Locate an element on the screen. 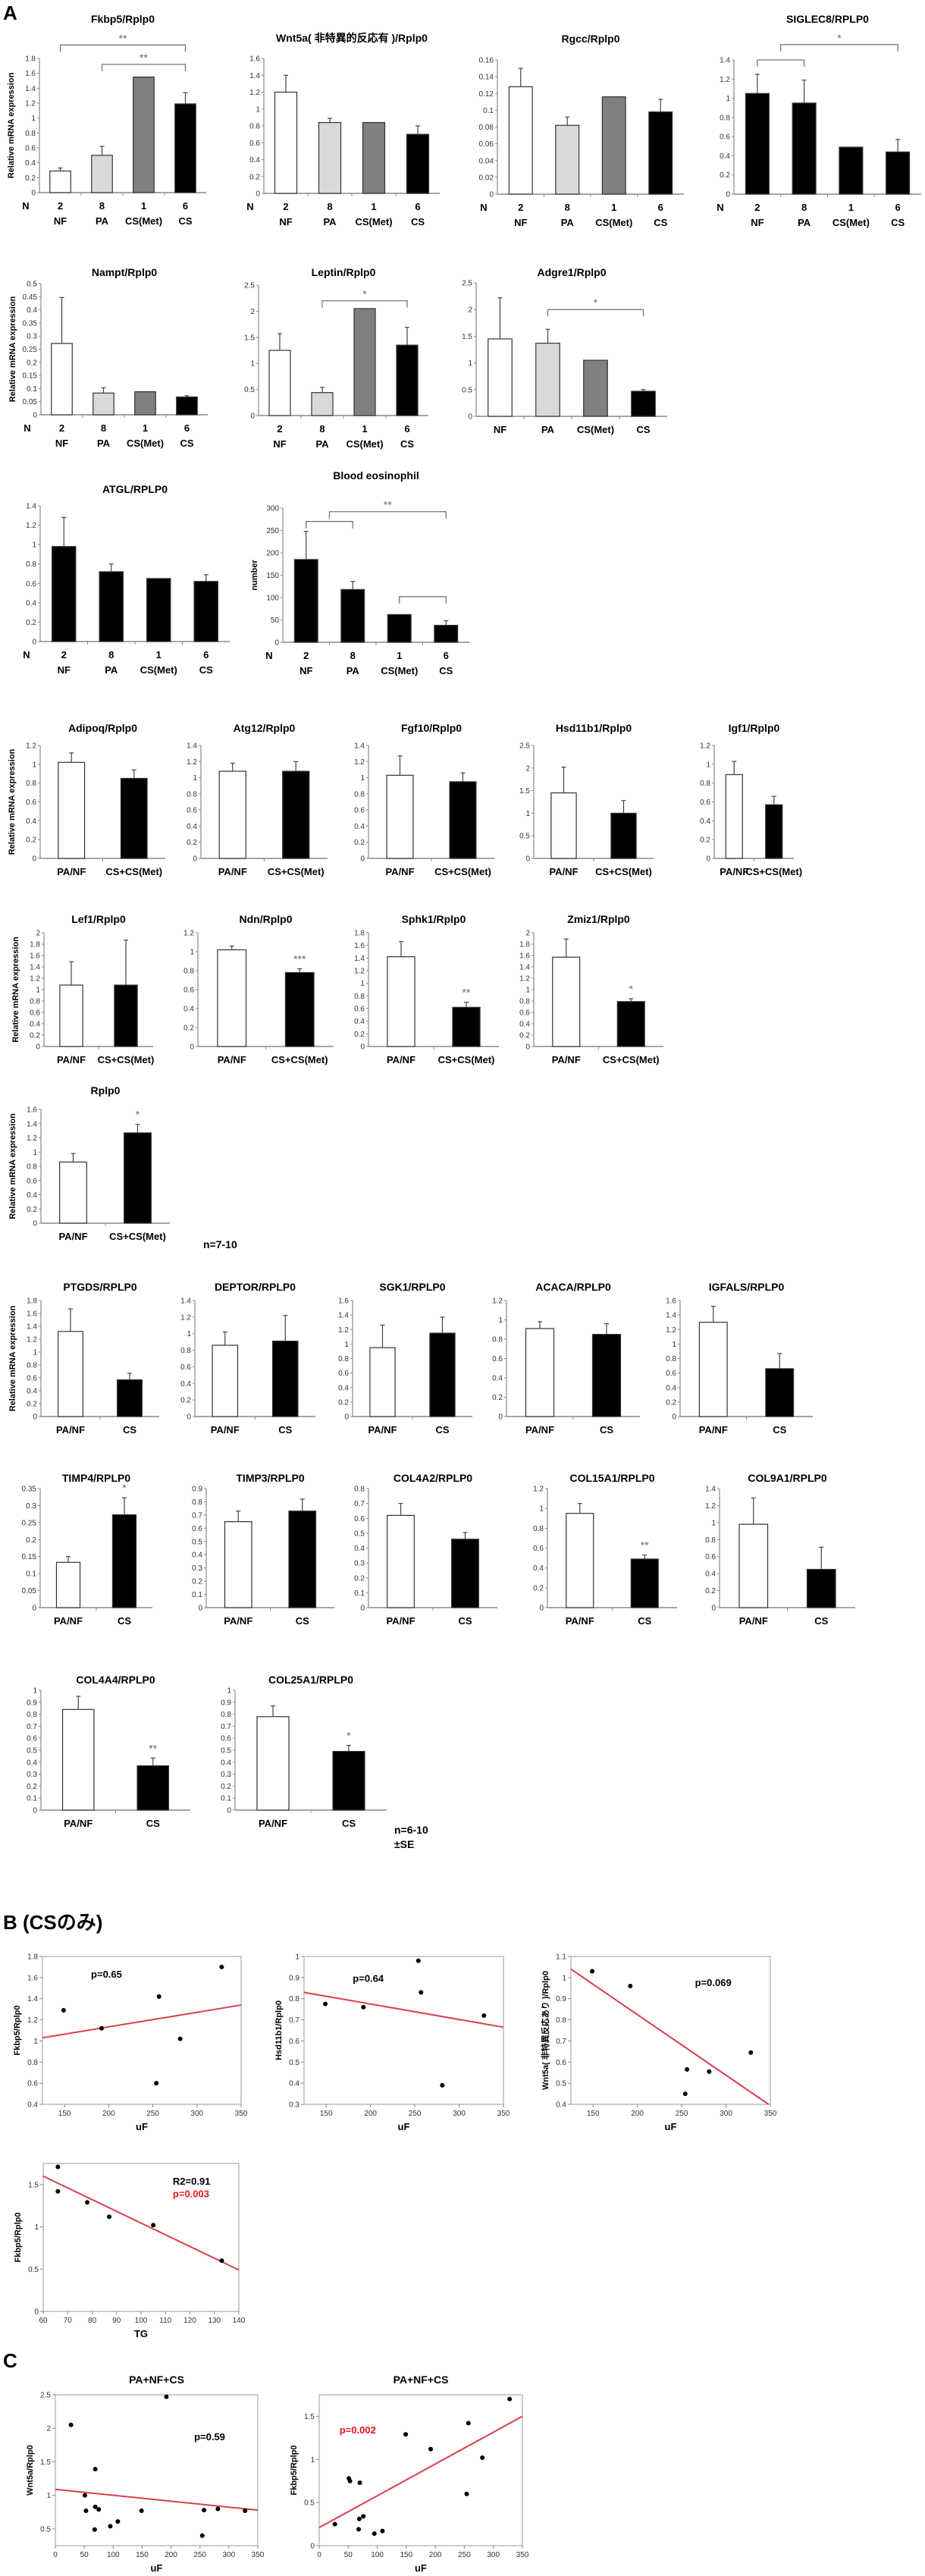  x-tick-label: 250 is located at coordinates (416, 2114).